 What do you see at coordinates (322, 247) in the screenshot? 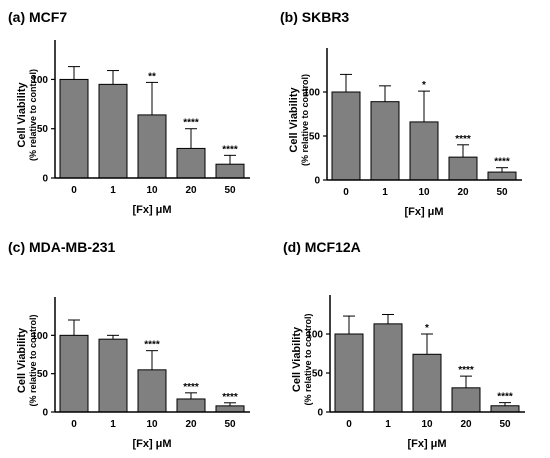
I see `panel-title: (d) MCF12A` at bounding box center [322, 247].